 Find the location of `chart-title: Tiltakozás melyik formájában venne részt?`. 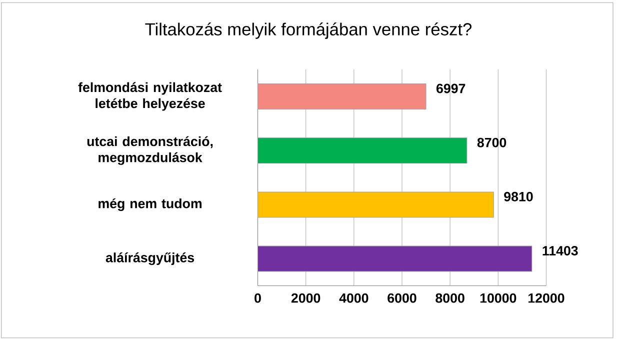

chart-title: Tiltakozás melyik formájában venne részt? is located at coordinates (308, 30).